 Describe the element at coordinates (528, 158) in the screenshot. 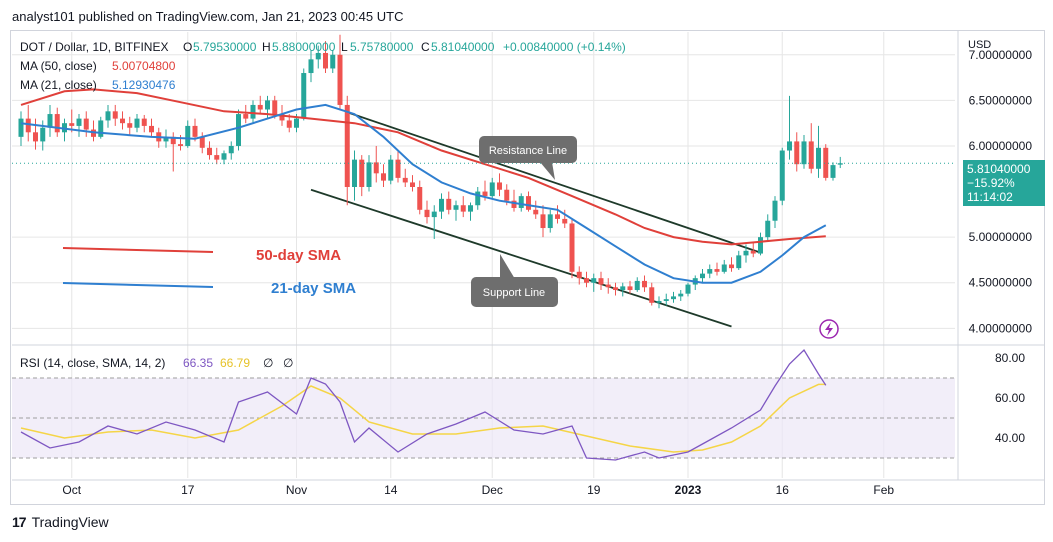

I see `resistance-callout: Resistance Line` at that location.